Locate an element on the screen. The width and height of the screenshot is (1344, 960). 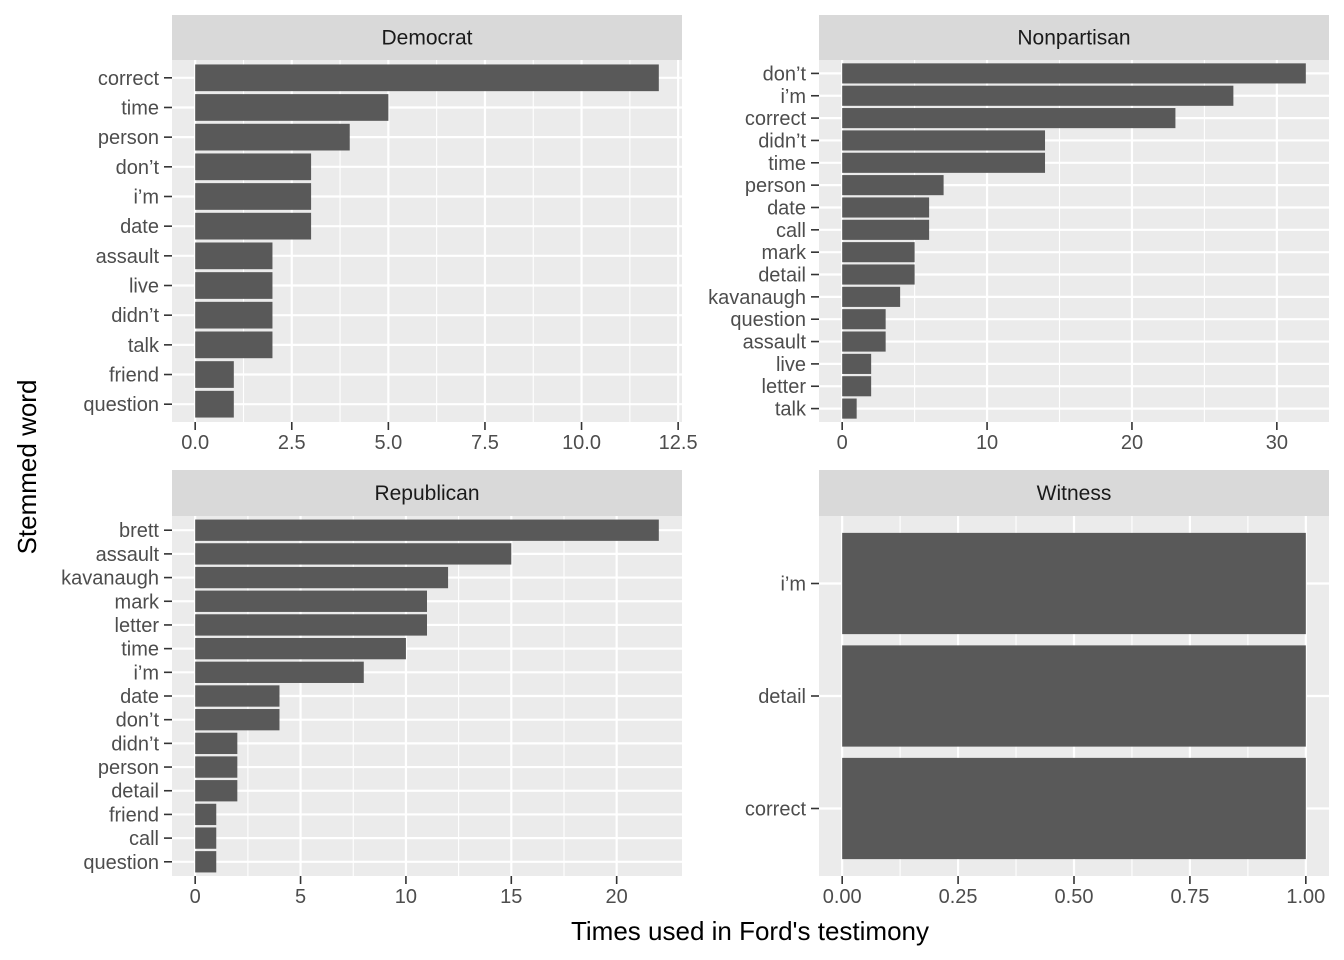
x-tick-label: 10 is located at coordinates (987, 443).